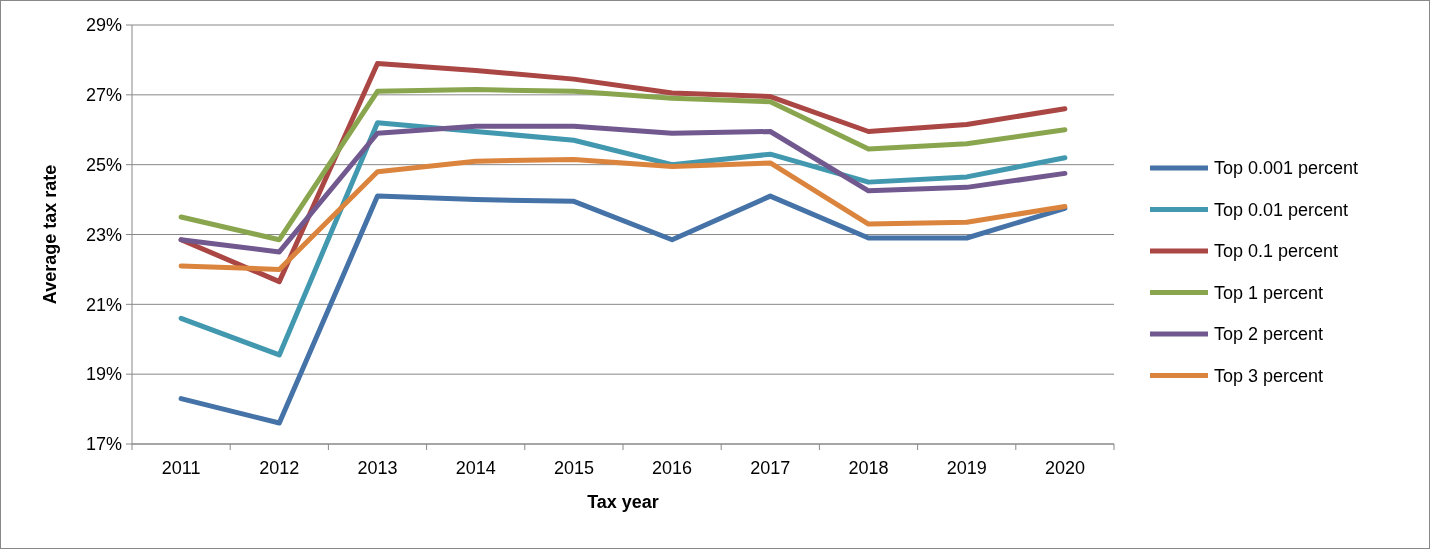  Describe the element at coordinates (1276, 251) in the screenshot. I see `legend-label: Top 0.1 percent` at that location.